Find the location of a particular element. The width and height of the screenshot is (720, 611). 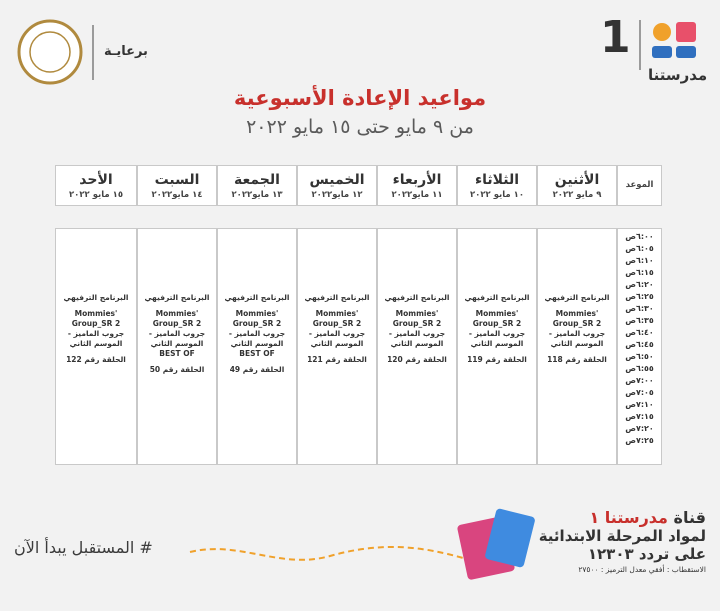

day-date: ٩ مايو ٢٠٢٢ is located at coordinates (577, 195).